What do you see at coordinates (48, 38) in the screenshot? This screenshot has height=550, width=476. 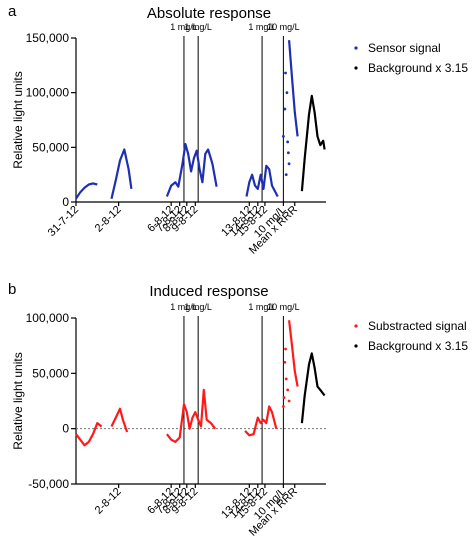 I see `y-tick-label: 150,000` at bounding box center [48, 38].